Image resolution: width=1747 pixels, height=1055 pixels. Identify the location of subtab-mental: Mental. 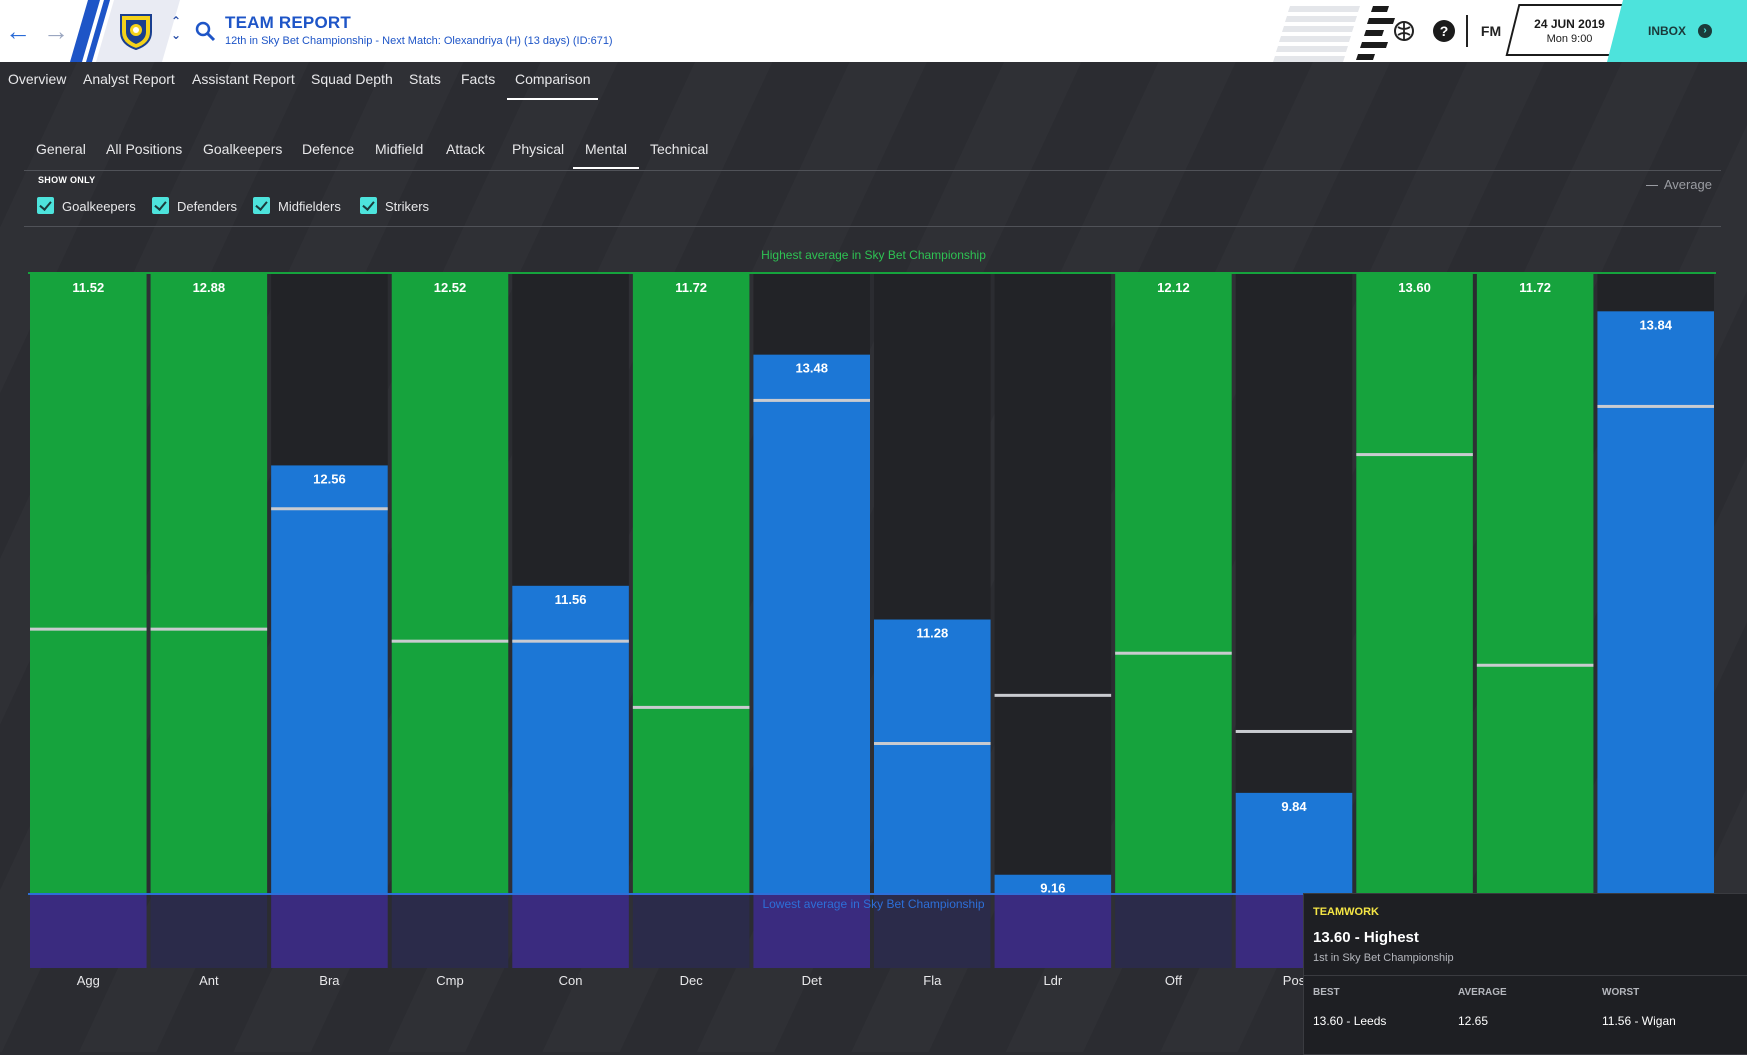
(606, 155).